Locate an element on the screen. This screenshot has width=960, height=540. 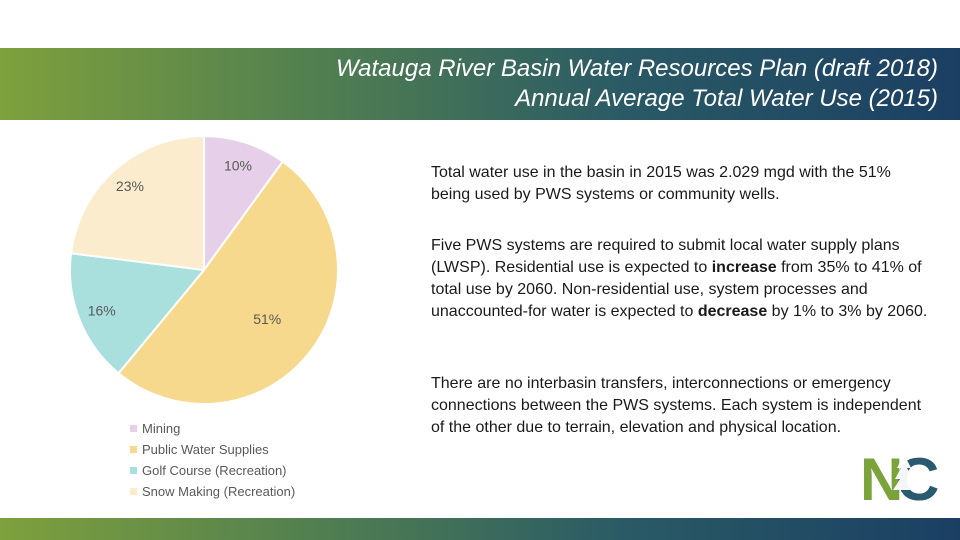
p2-text-e: by 1% to 3% by 2060. is located at coordinates (847, 311).